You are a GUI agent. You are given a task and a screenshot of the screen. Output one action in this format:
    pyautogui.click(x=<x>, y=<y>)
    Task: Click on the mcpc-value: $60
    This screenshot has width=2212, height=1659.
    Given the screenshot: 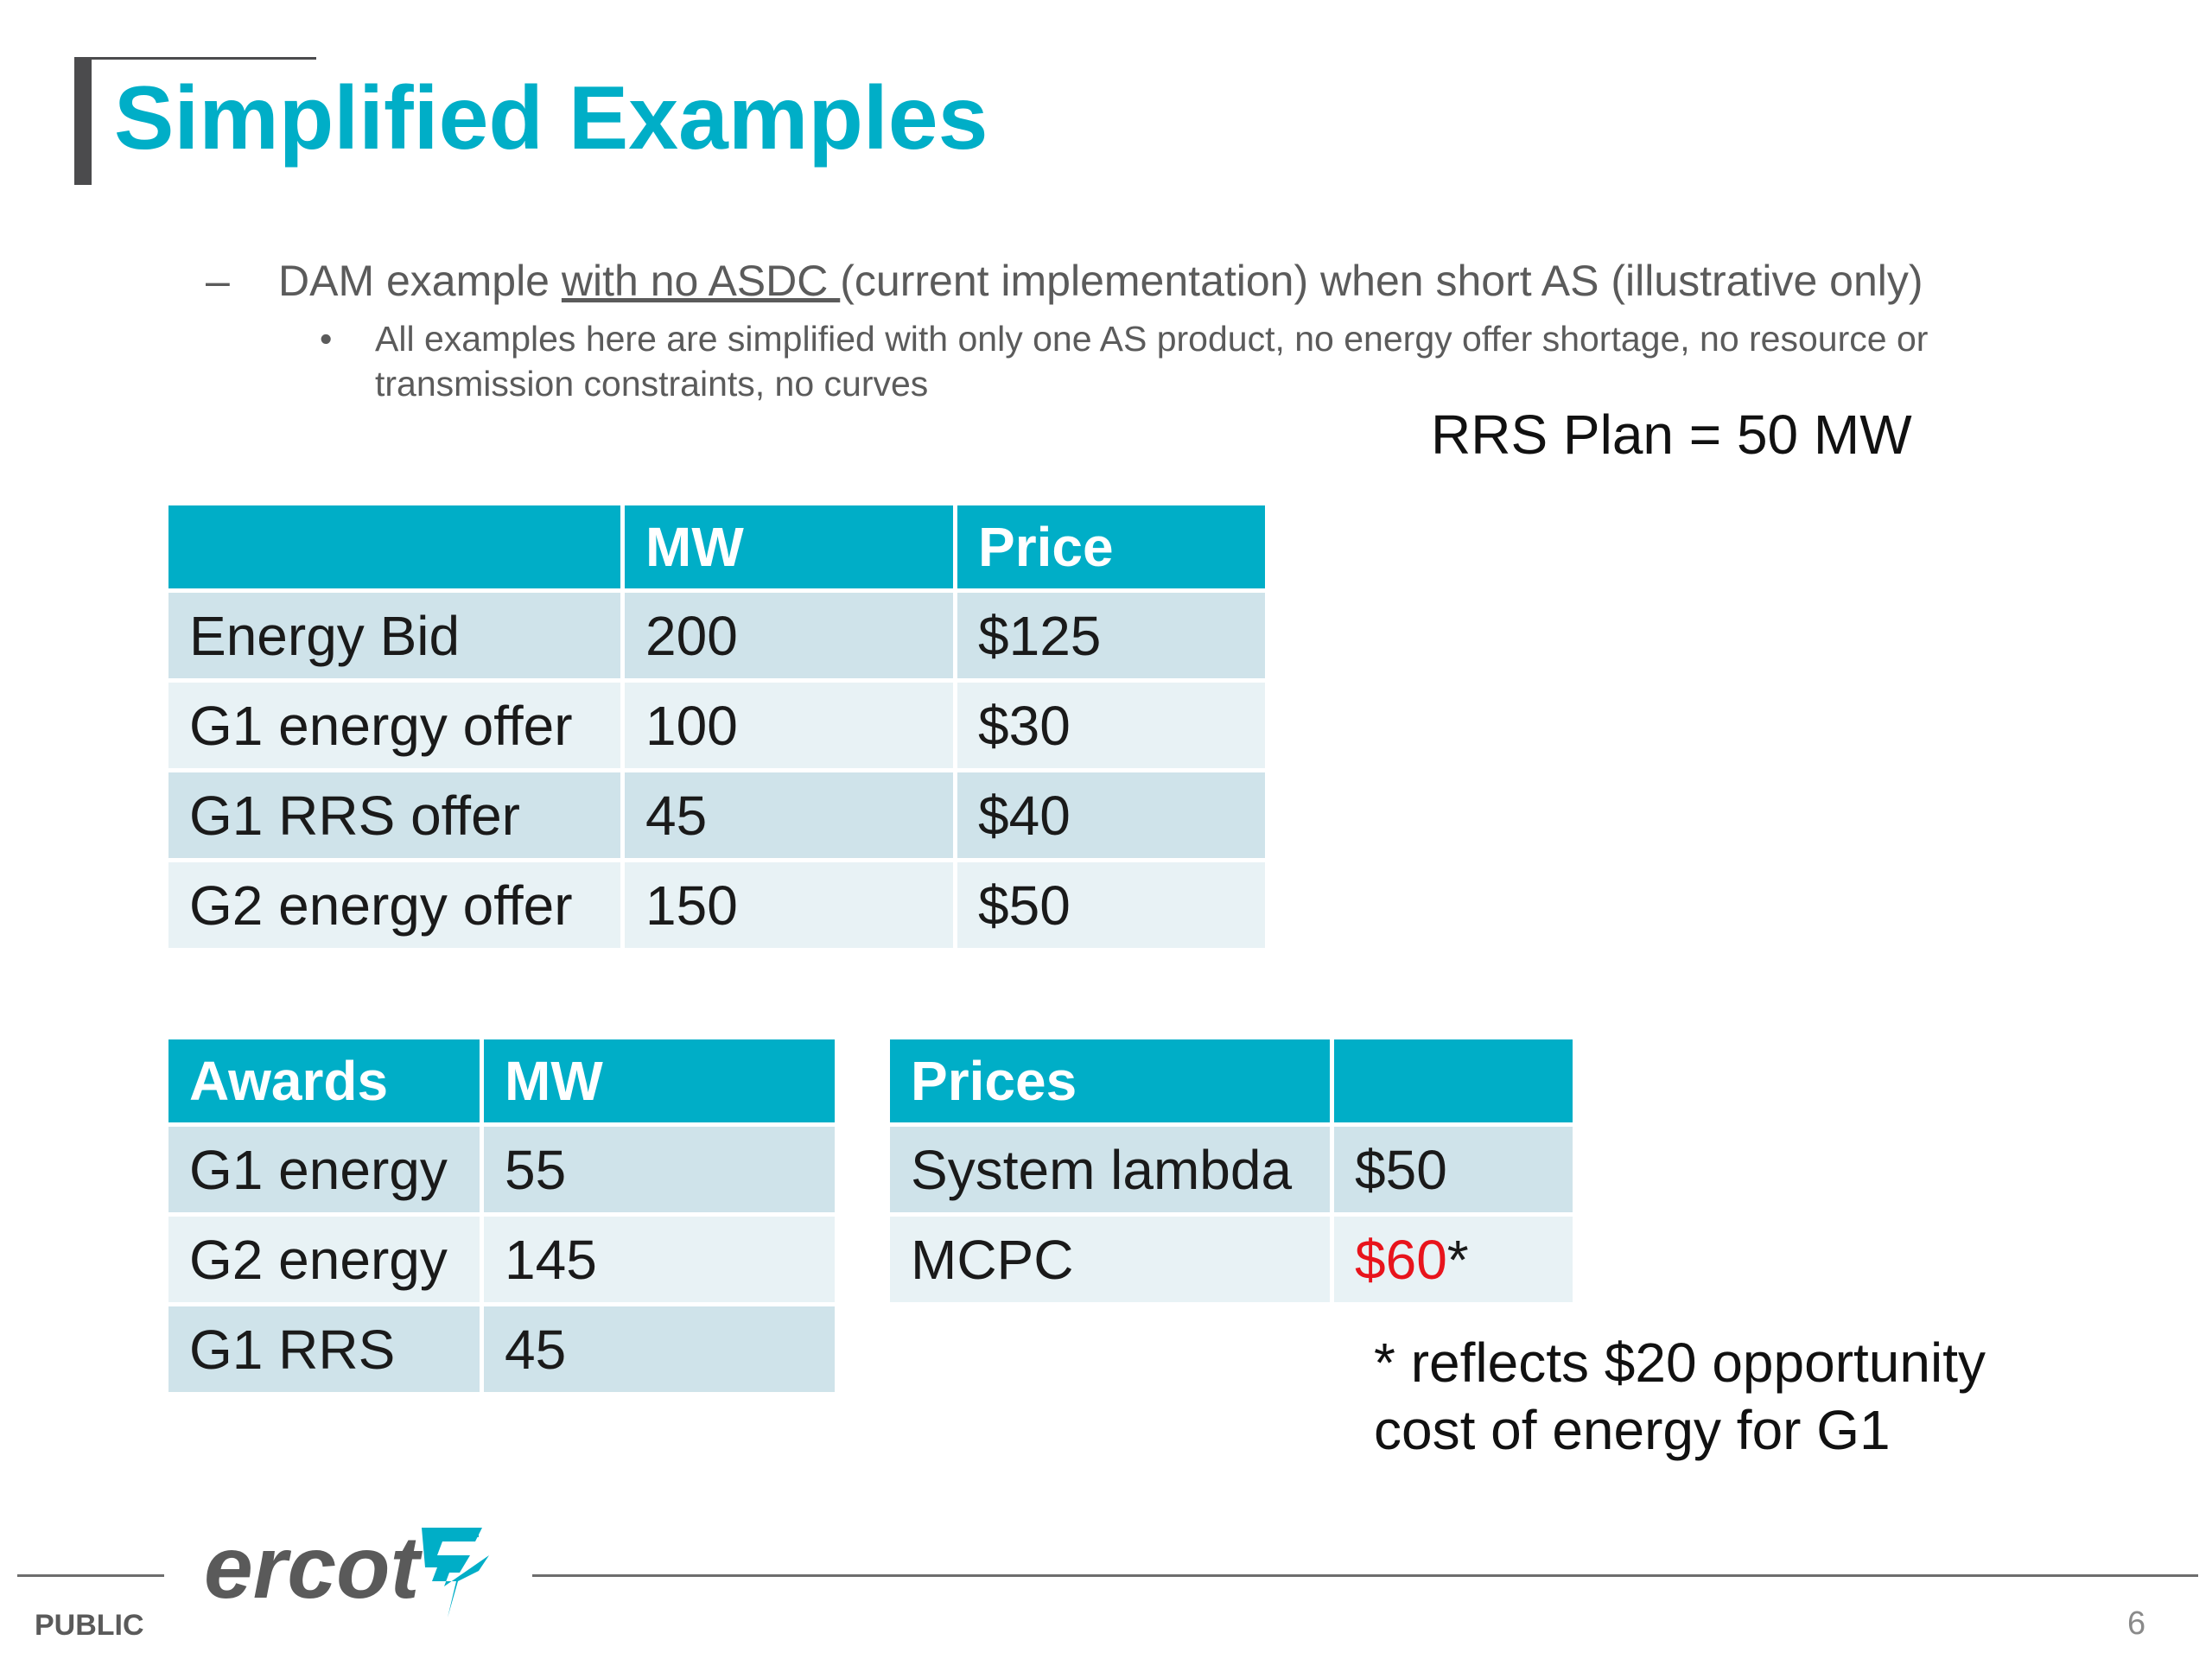 What is the action you would take?
    pyautogui.click(x=1401, y=1259)
    